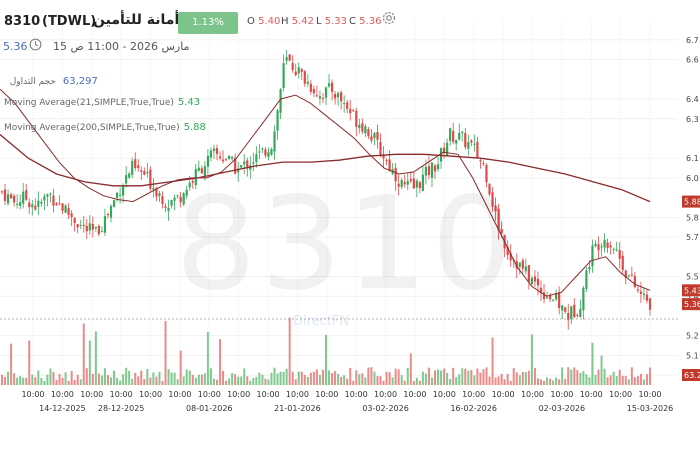 This screenshot has width=700, height=450. What do you see at coordinates (208, 31) in the screenshot?
I see `change-badge: 1.13%(0.06)` at bounding box center [208, 31].